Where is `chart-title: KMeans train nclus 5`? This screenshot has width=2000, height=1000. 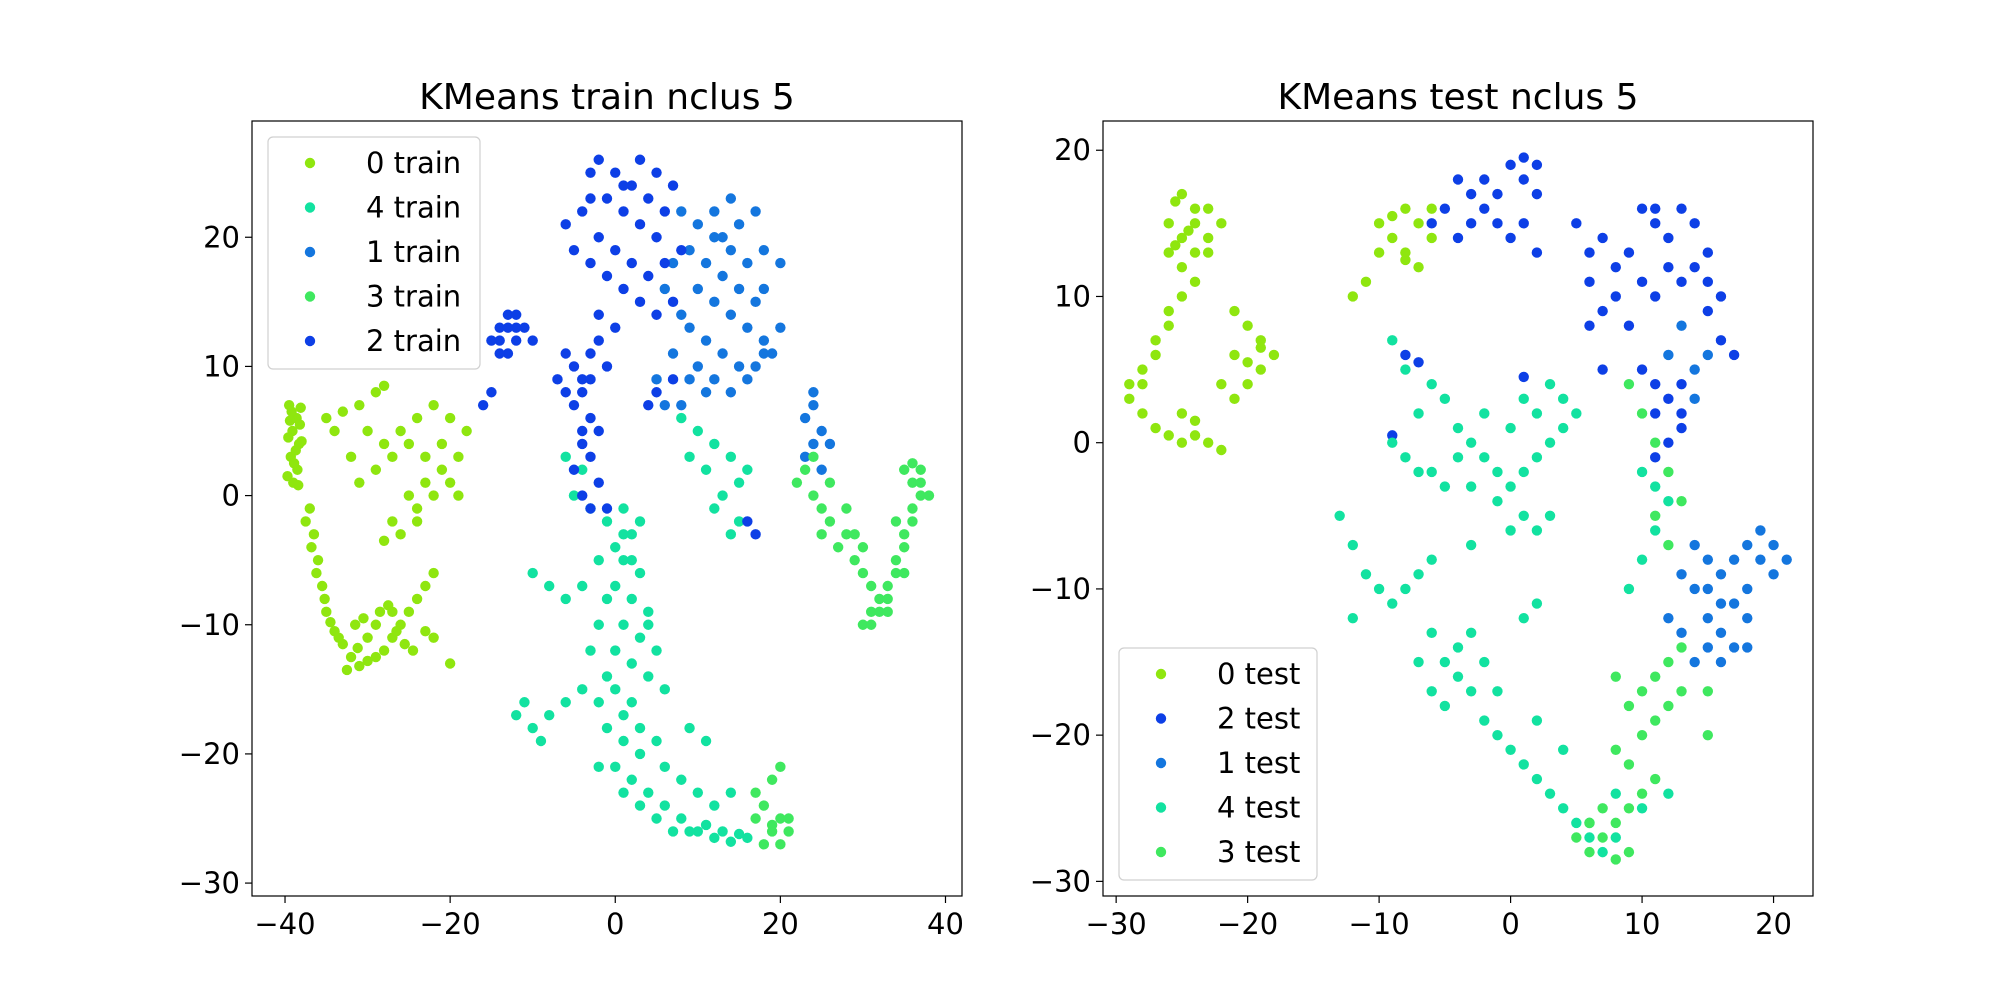 chart-title: KMeans train nclus 5 is located at coordinates (607, 97).